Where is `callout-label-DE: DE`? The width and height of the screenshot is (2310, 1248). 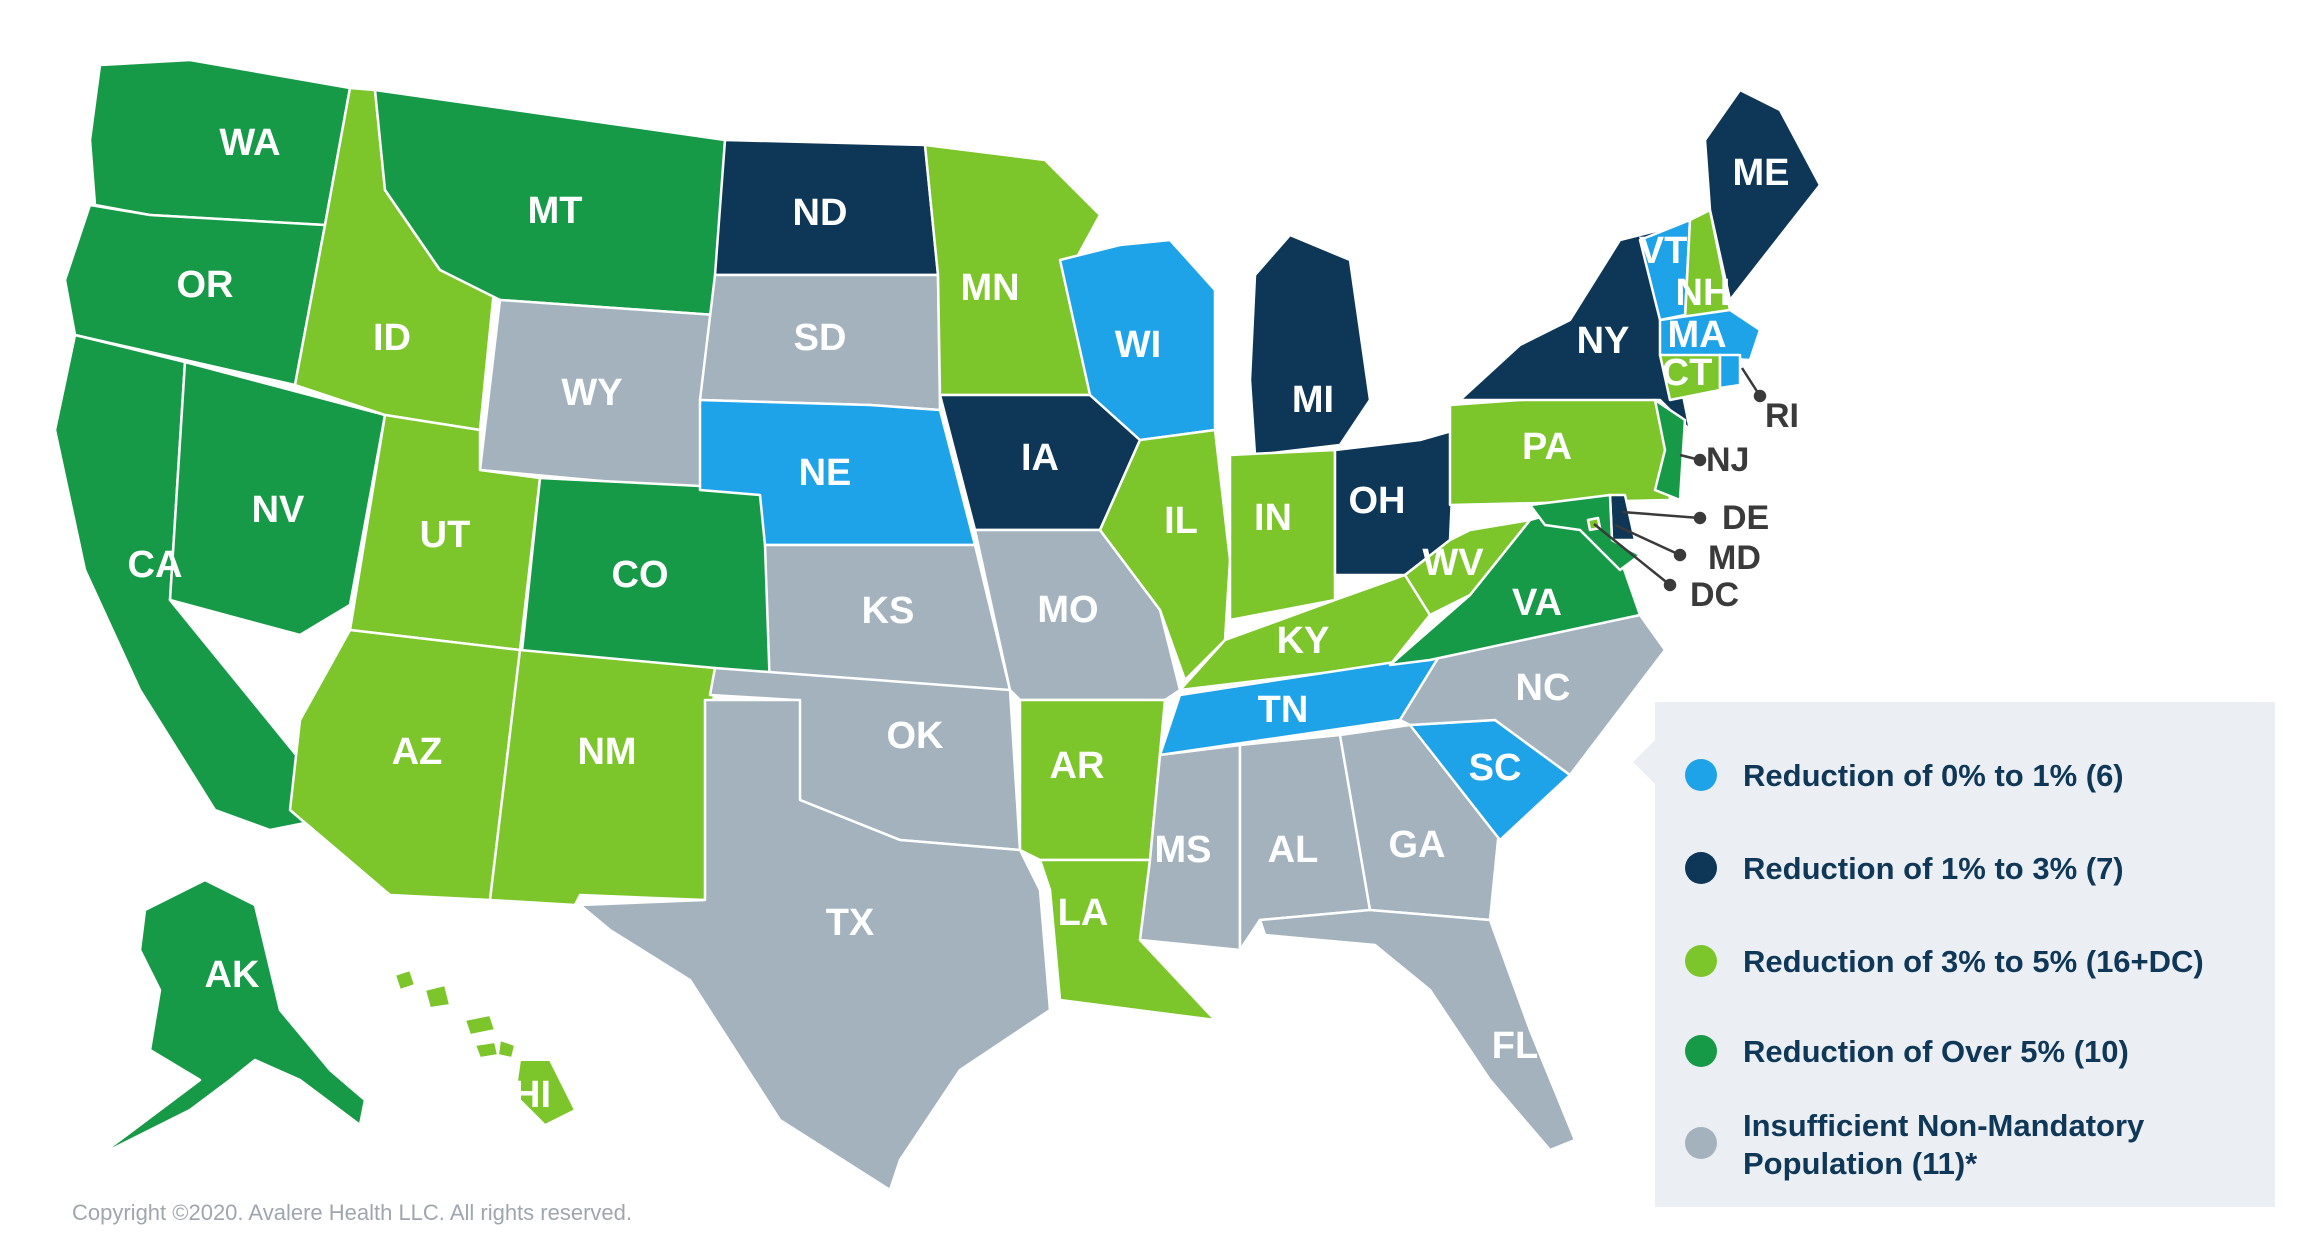 callout-label-DE: DE is located at coordinates (1745, 518).